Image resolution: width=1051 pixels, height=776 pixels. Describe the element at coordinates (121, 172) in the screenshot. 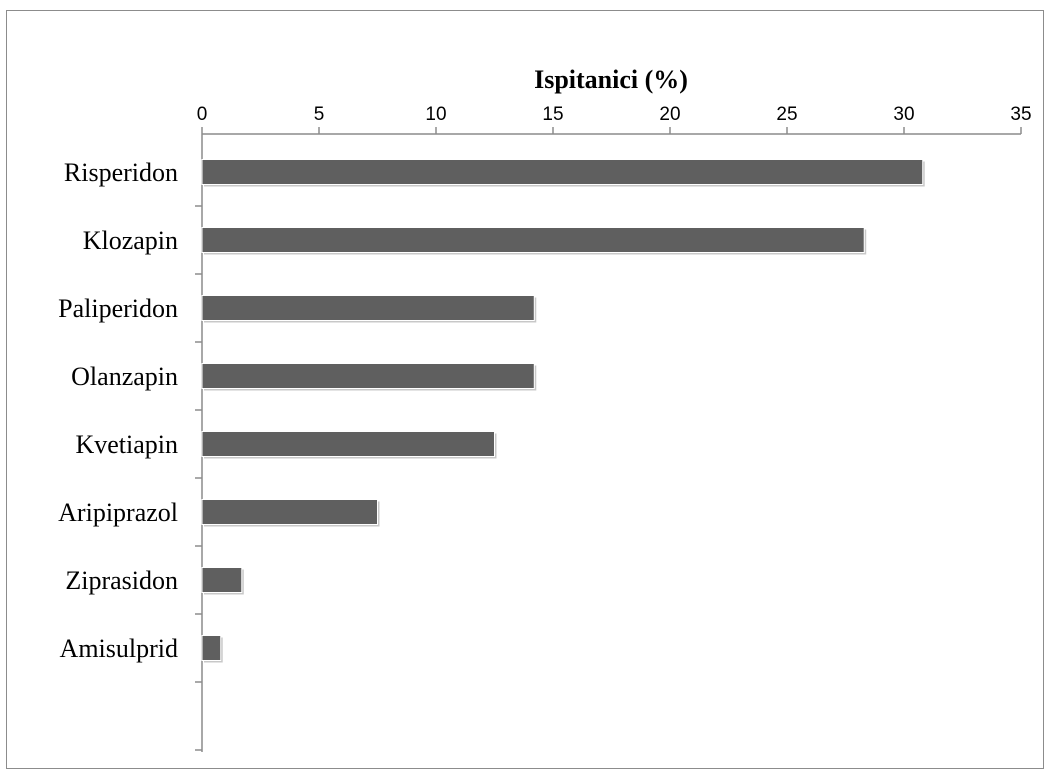

I see `category-label: Risperidon` at that location.